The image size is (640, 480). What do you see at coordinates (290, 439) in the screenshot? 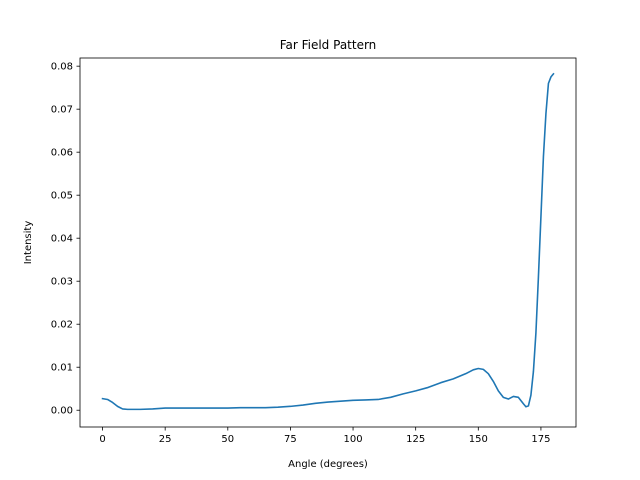
I see `x-tick-label: 75` at bounding box center [290, 439].